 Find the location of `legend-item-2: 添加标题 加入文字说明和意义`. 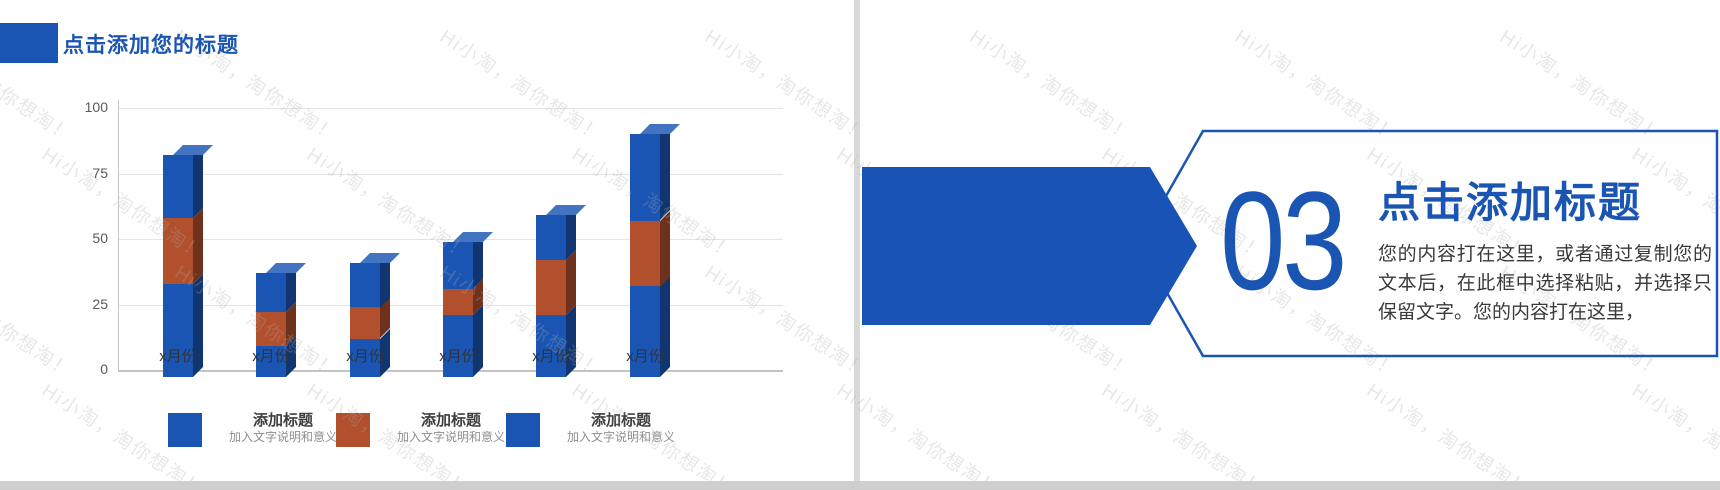

legend-item-2: 添加标题 加入文字说明和意义 is located at coordinates (431, 431).